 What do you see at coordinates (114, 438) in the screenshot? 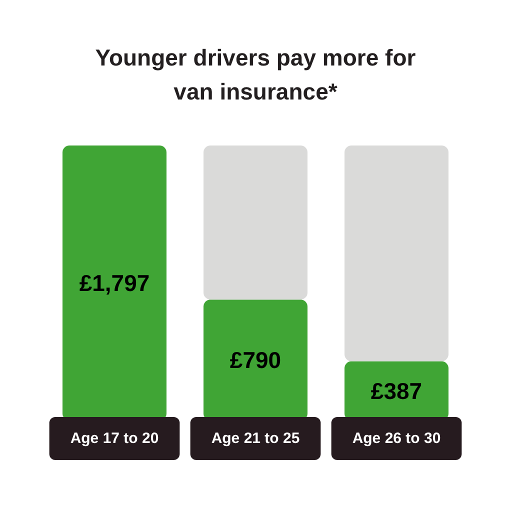
I see `x-tick-label: Age 17 to 20` at bounding box center [114, 438].